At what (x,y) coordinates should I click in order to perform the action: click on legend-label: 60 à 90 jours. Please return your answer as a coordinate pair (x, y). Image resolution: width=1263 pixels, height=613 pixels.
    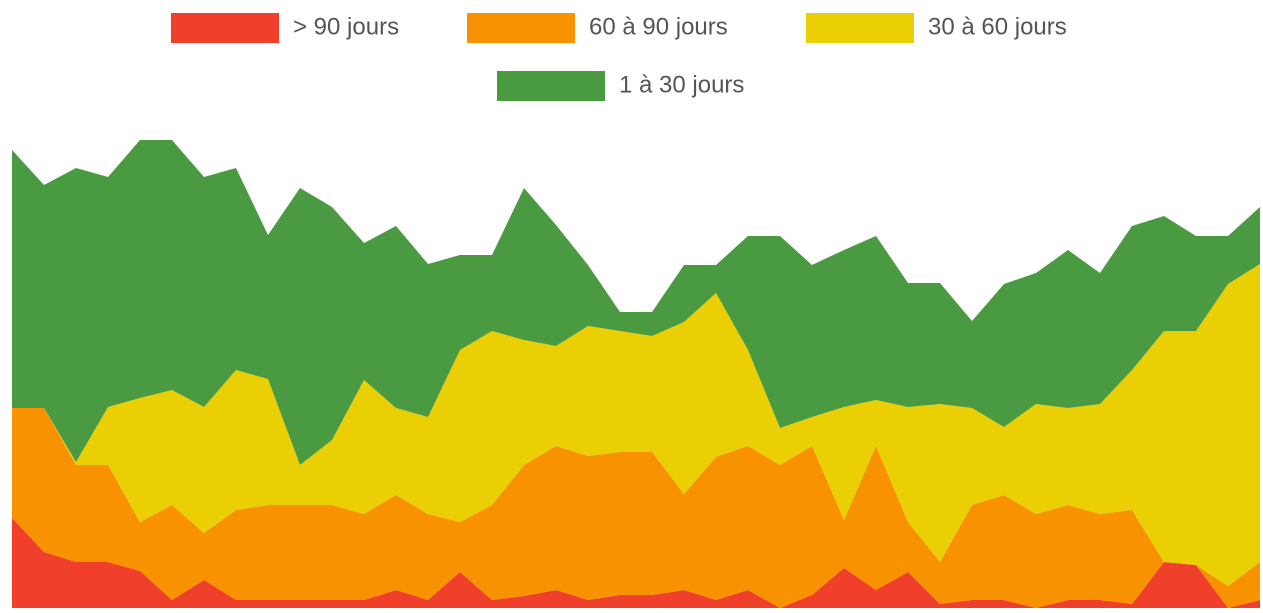
    Looking at the image, I should click on (658, 26).